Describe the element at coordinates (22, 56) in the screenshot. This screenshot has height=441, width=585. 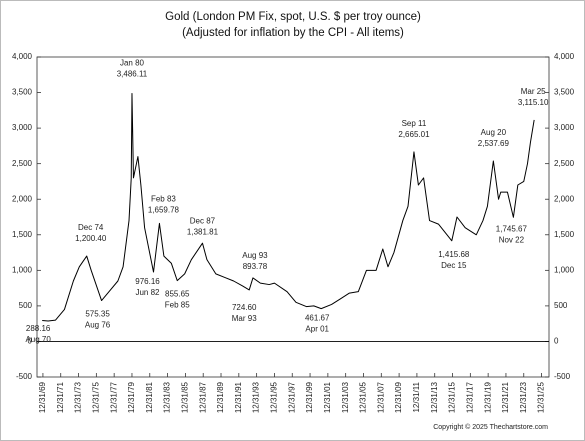
I see `y-tick-label: 4,000` at that location.